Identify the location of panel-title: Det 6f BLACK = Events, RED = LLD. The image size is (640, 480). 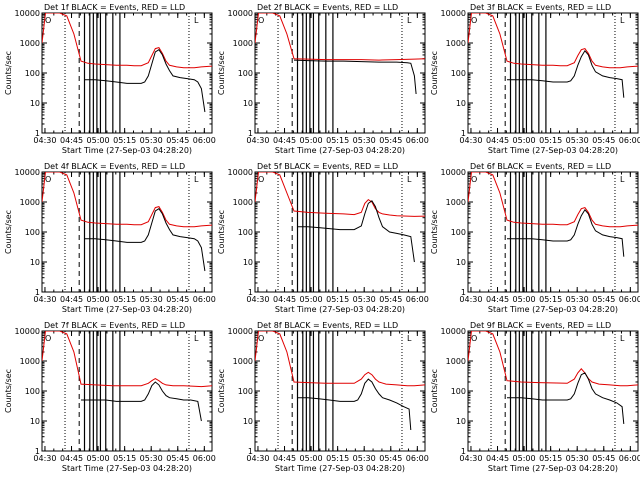
(540, 166).